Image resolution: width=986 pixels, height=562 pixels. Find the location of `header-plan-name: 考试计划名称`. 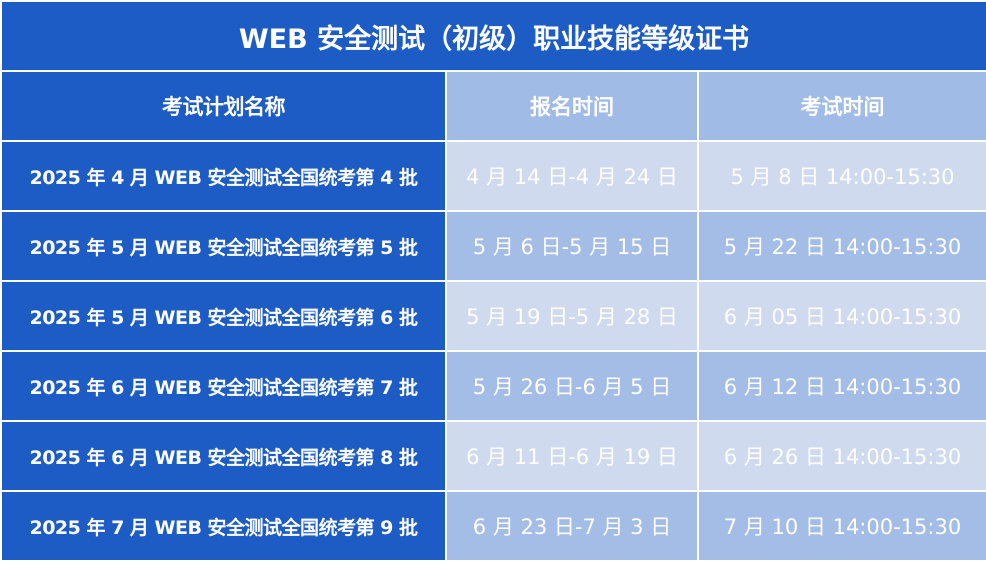

header-plan-name: 考试计划名称 is located at coordinates (223, 106).